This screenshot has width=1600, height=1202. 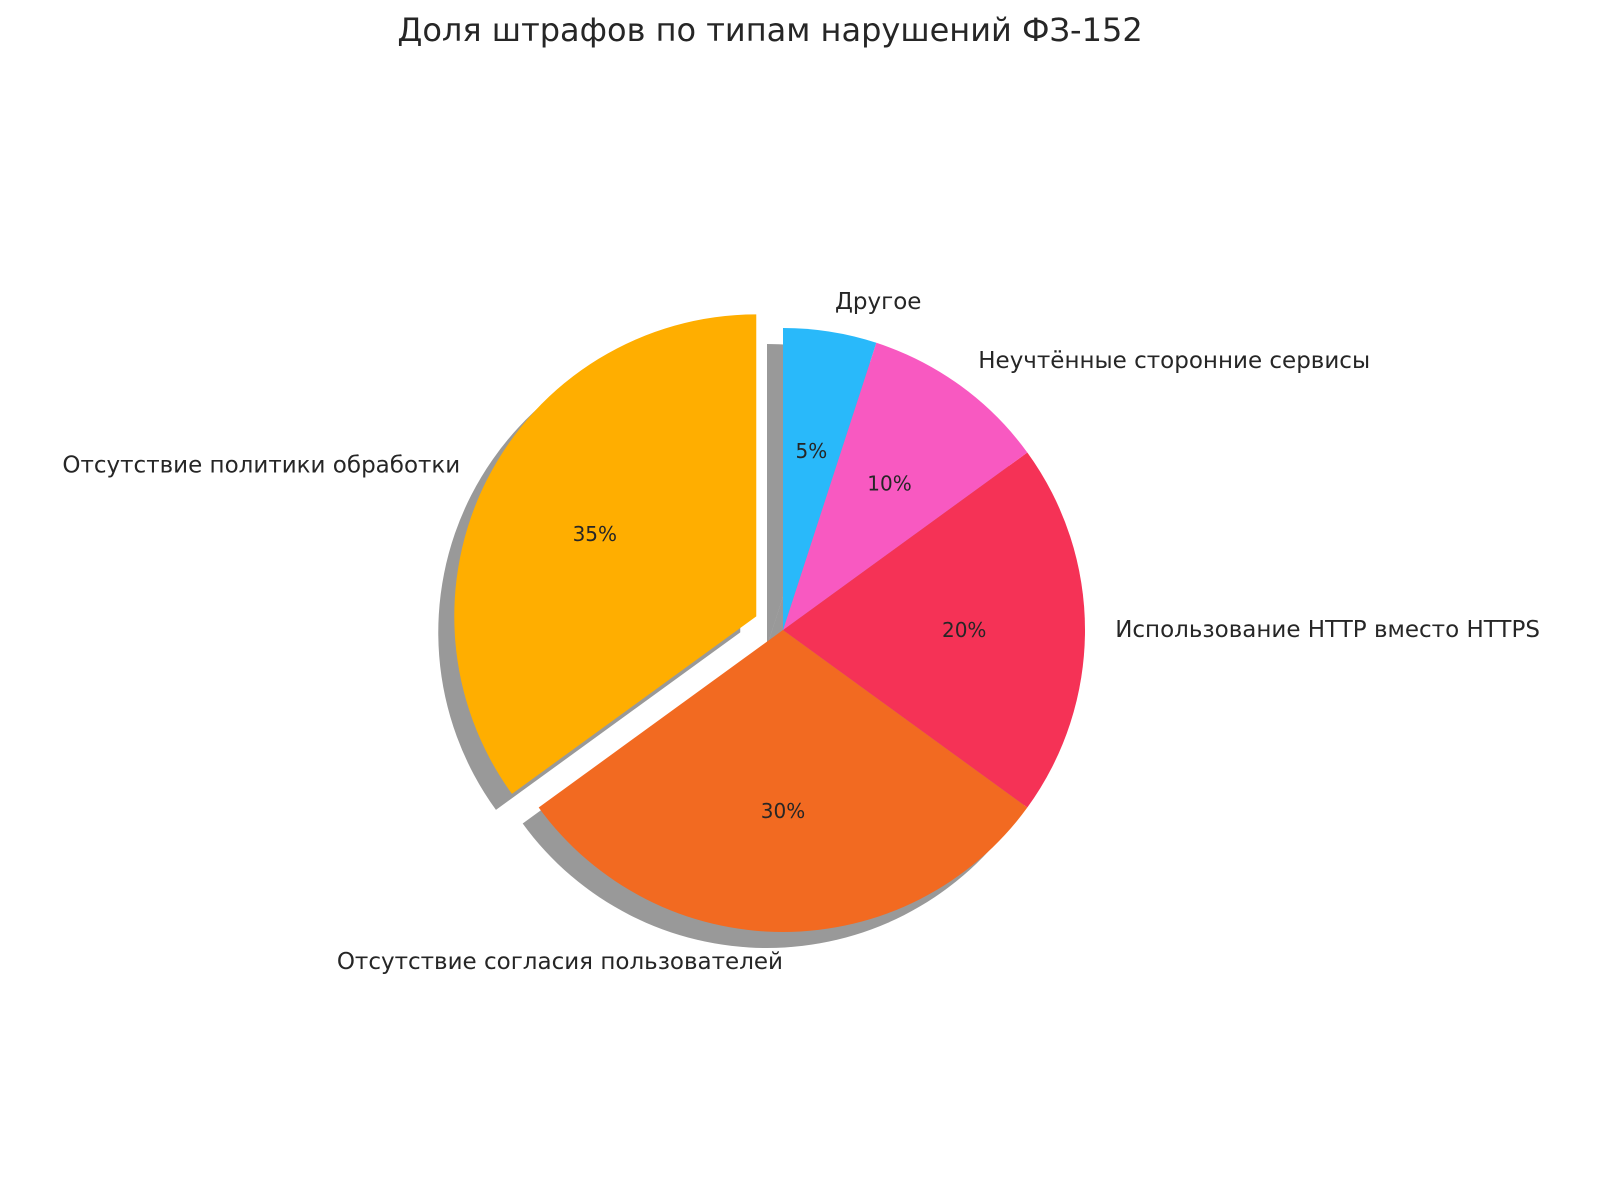 I want to click on slice-3-wedge, so click(x=934, y=630).